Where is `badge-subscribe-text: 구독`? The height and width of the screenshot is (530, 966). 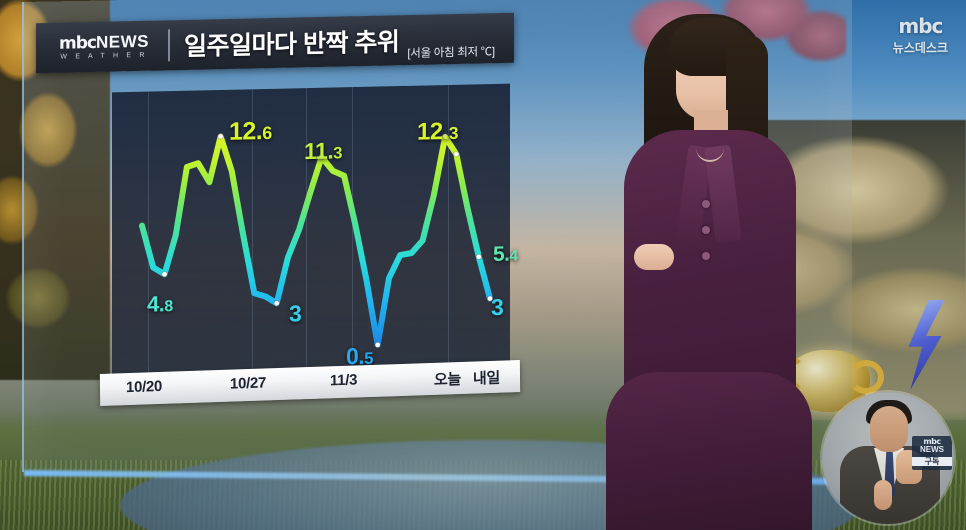
badge-subscribe-text: 구독 is located at coordinates (932, 461).